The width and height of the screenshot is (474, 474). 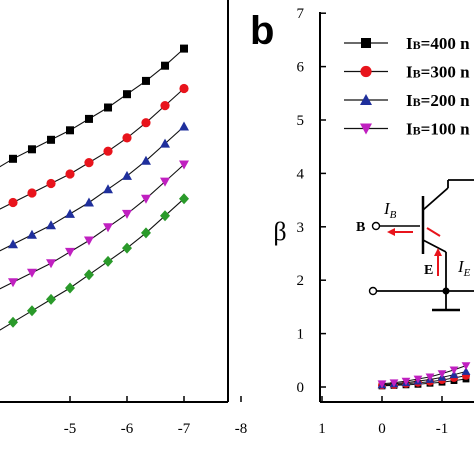 I want to click on panel-a-series-5-line, so click(x=92, y=264).